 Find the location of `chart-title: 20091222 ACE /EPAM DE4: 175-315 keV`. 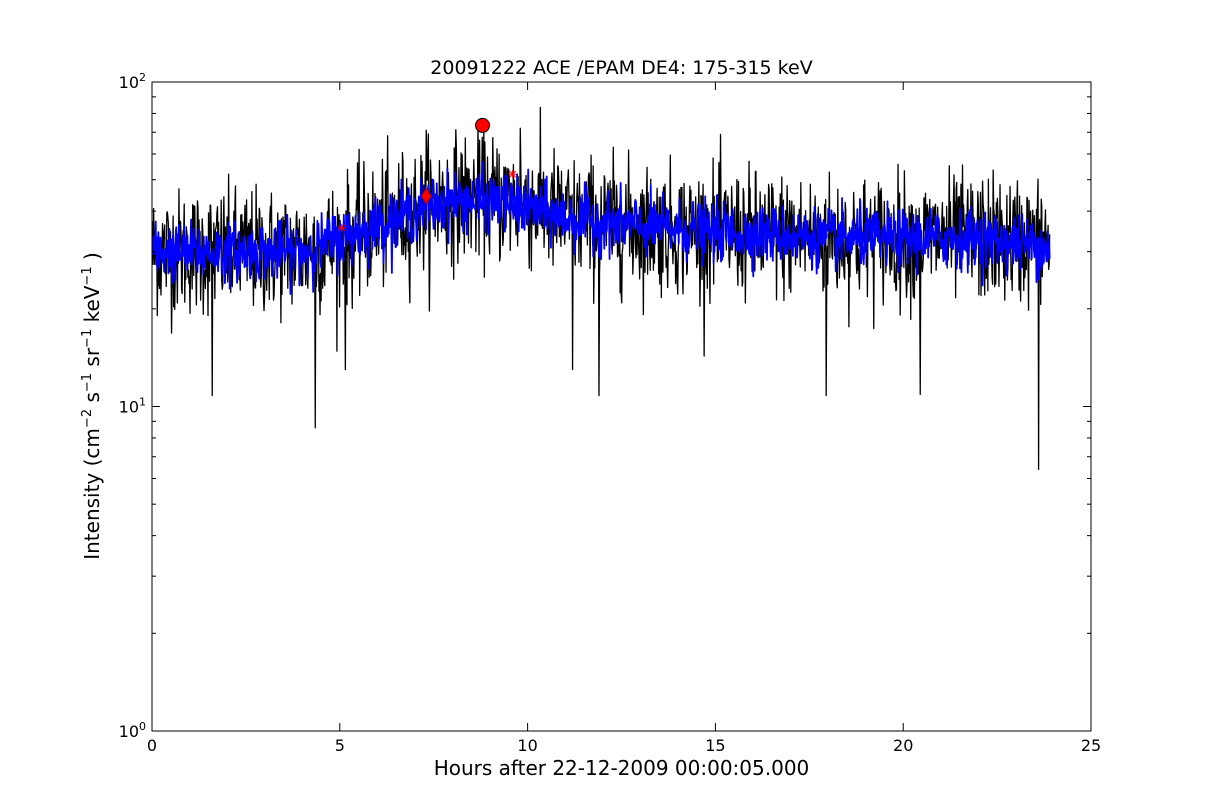

chart-title: 20091222 ACE /EPAM DE4: 175-315 keV is located at coordinates (621, 68).